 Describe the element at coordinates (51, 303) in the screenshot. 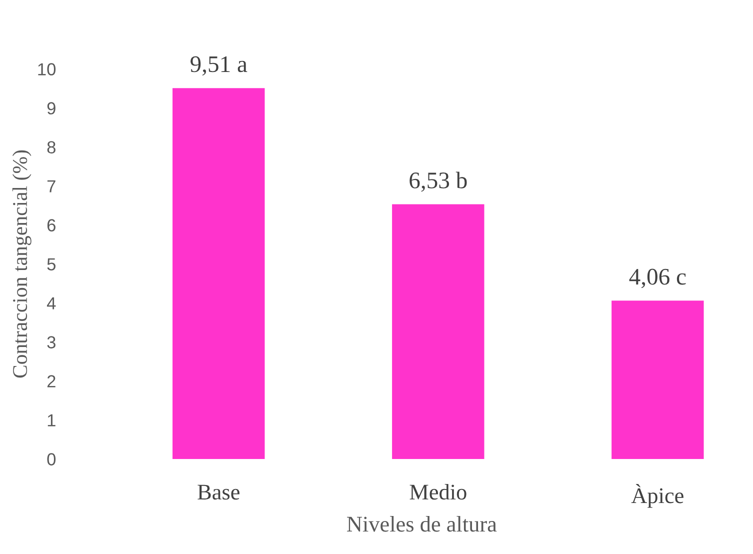

I see `y-tick-label: 4` at that location.